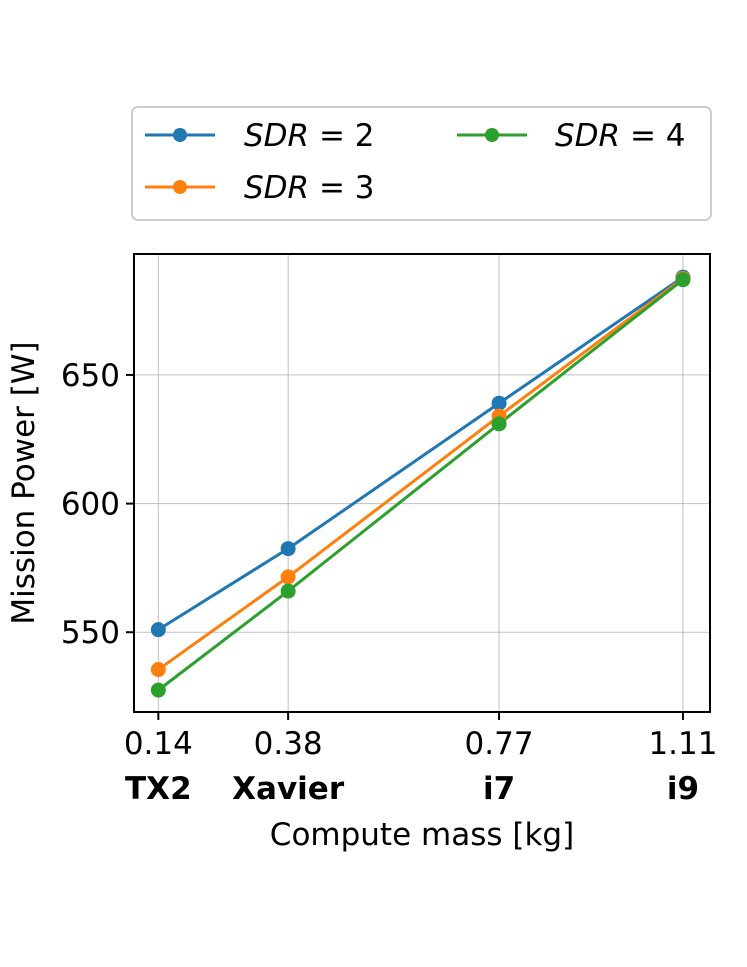 The image size is (747, 967). What do you see at coordinates (288, 789) in the screenshot?
I see `x-tick-sublabel: Xavier` at bounding box center [288, 789].